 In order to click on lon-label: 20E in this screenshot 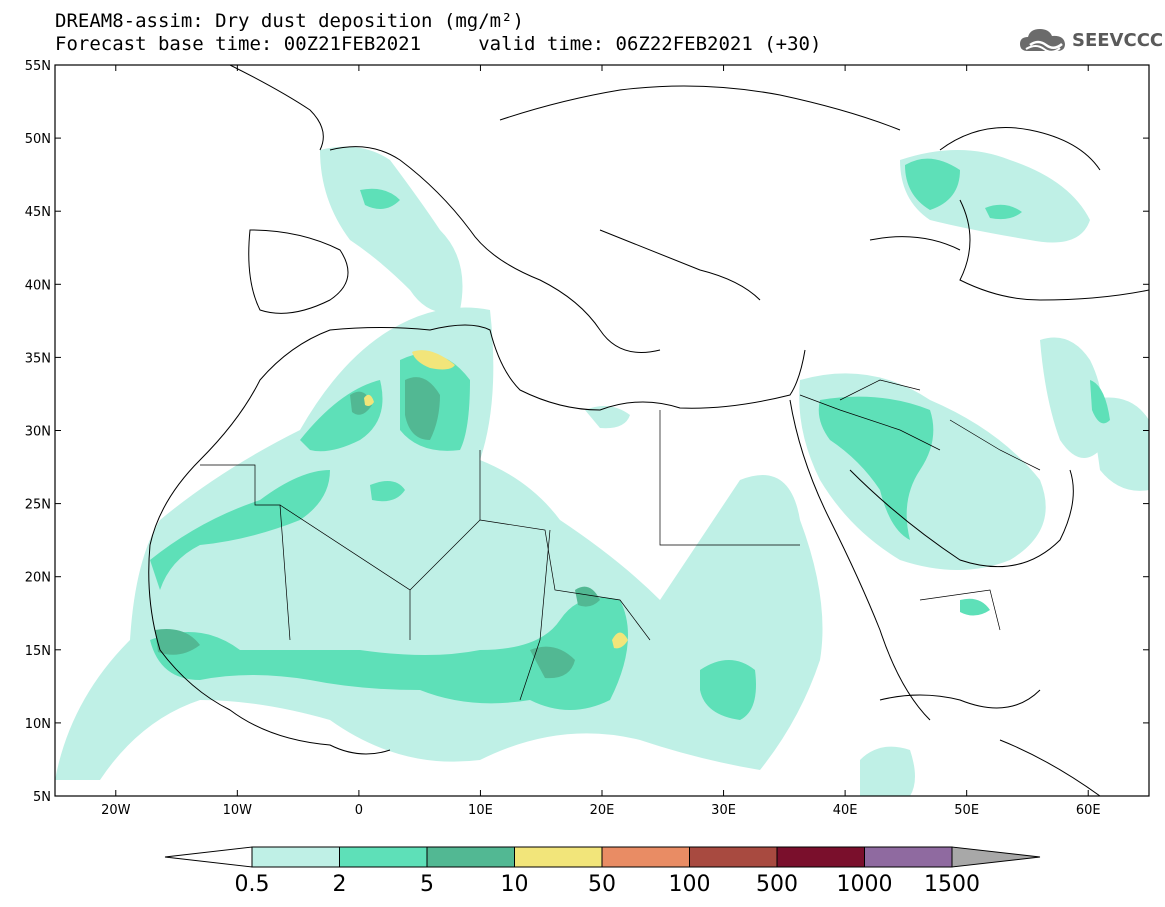, I will do `click(602, 810)`.